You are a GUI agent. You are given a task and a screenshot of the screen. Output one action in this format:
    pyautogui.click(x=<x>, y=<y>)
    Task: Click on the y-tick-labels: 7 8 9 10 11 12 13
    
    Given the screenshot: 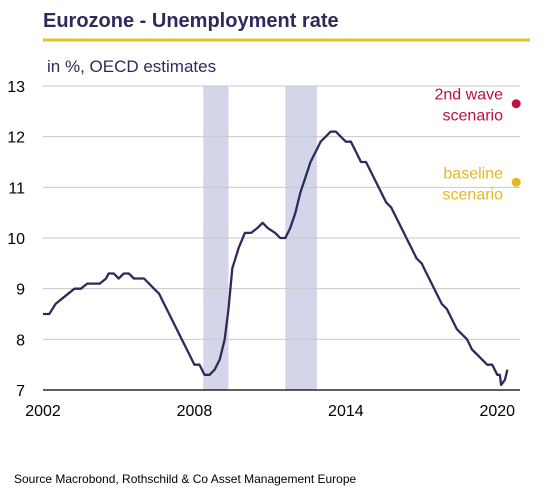 What is the action you would take?
    pyautogui.click(x=16, y=239)
    